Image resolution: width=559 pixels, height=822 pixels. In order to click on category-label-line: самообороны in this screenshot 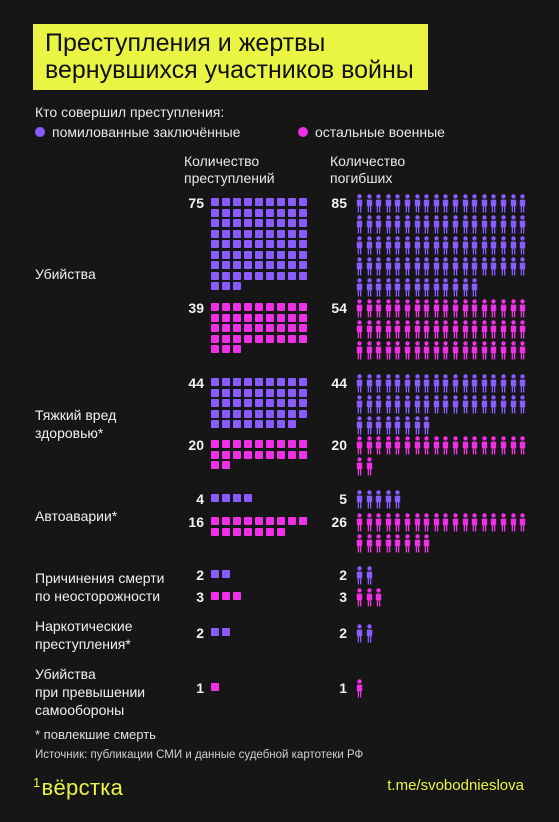, I will do `click(80, 710)`.